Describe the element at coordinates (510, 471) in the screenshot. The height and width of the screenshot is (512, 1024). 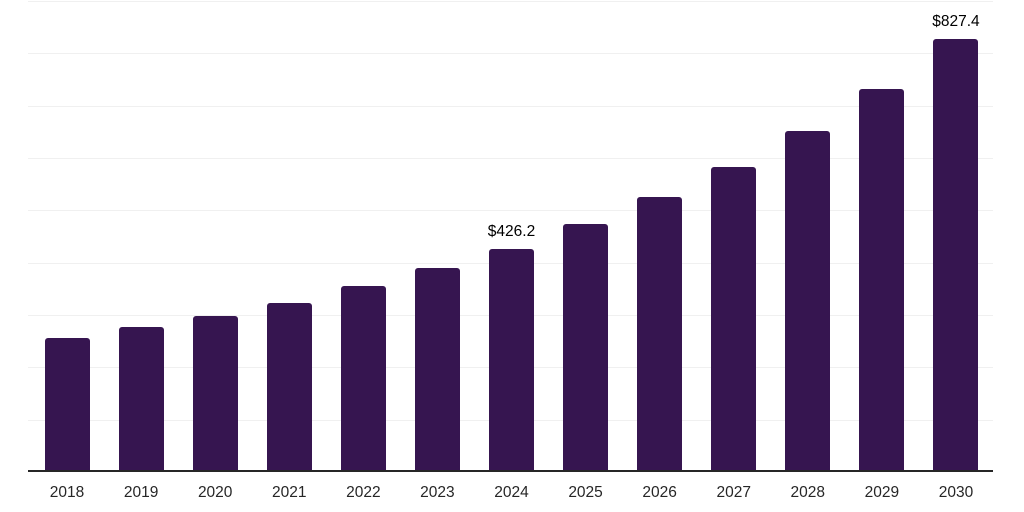
I see `x-axis-line` at that location.